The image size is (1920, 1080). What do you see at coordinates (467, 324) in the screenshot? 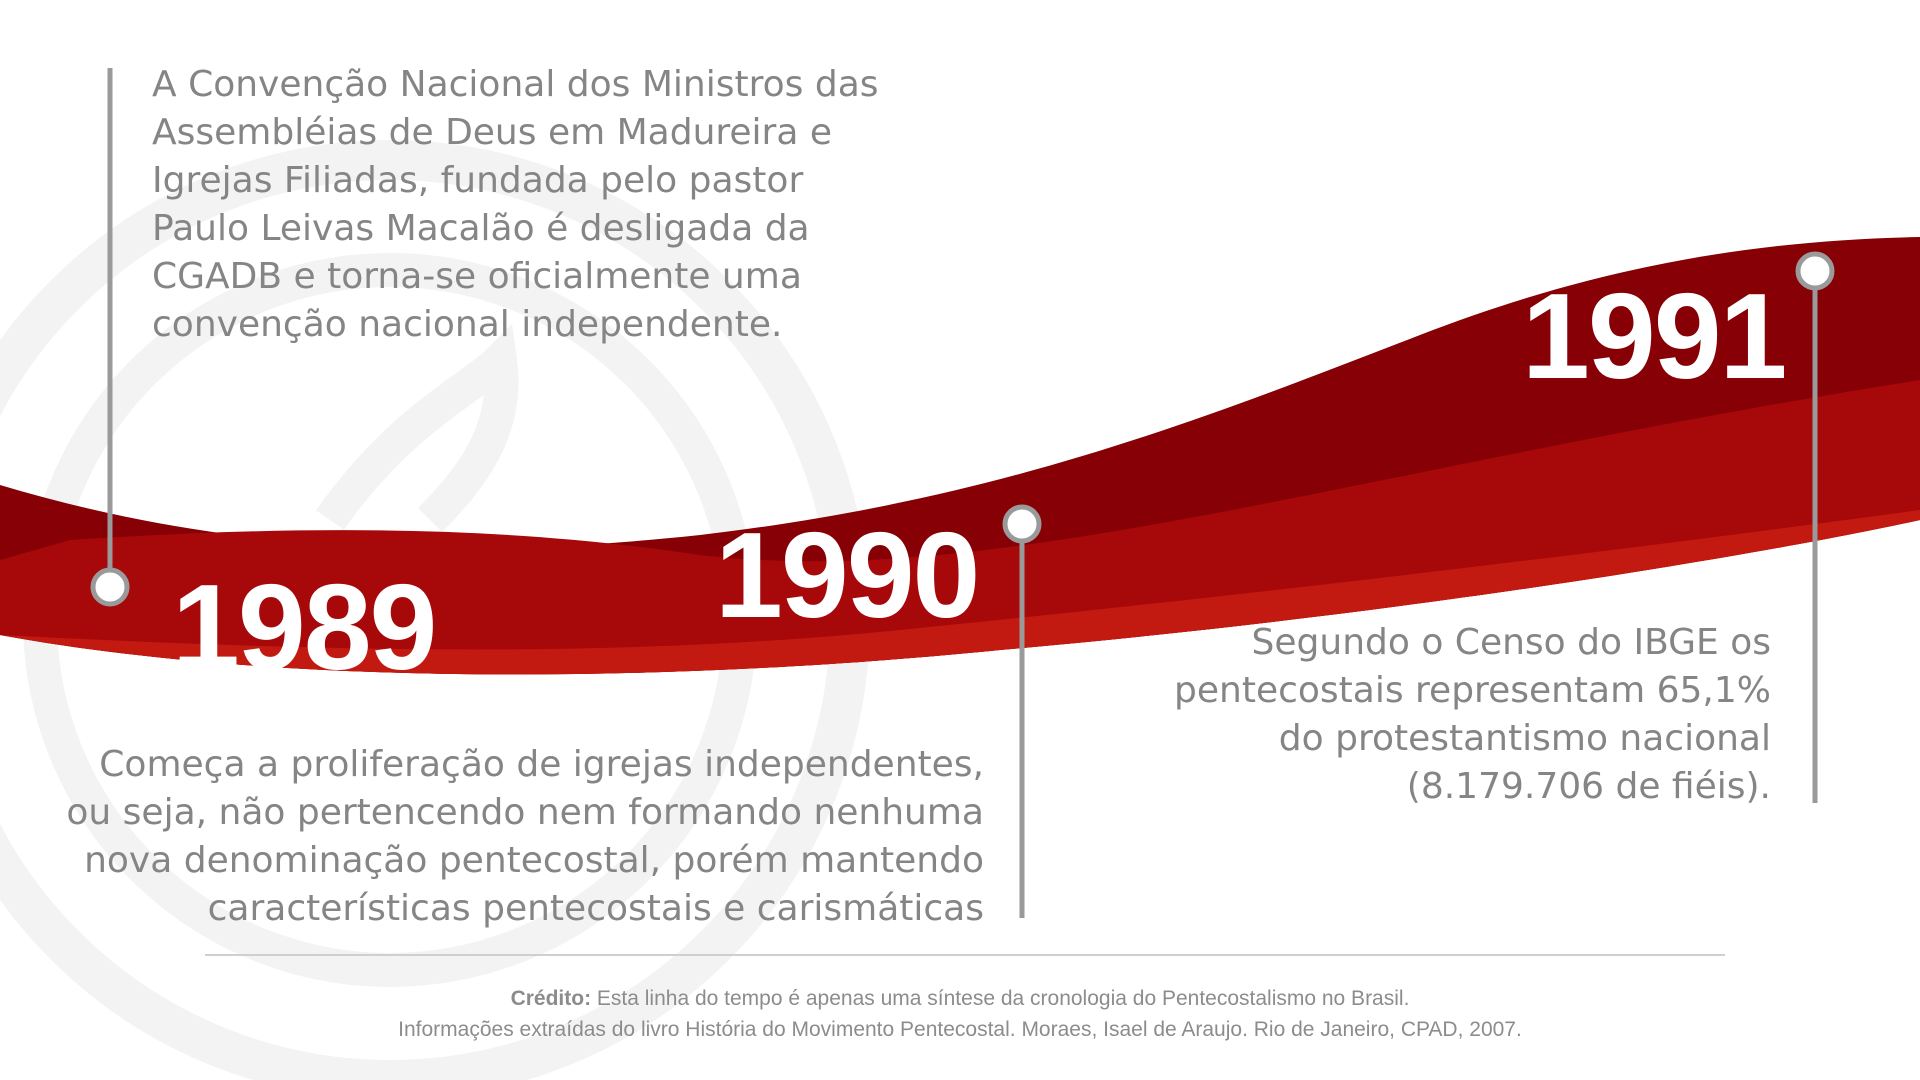
I see `event-text-line: convenção nacional independente.` at bounding box center [467, 324].